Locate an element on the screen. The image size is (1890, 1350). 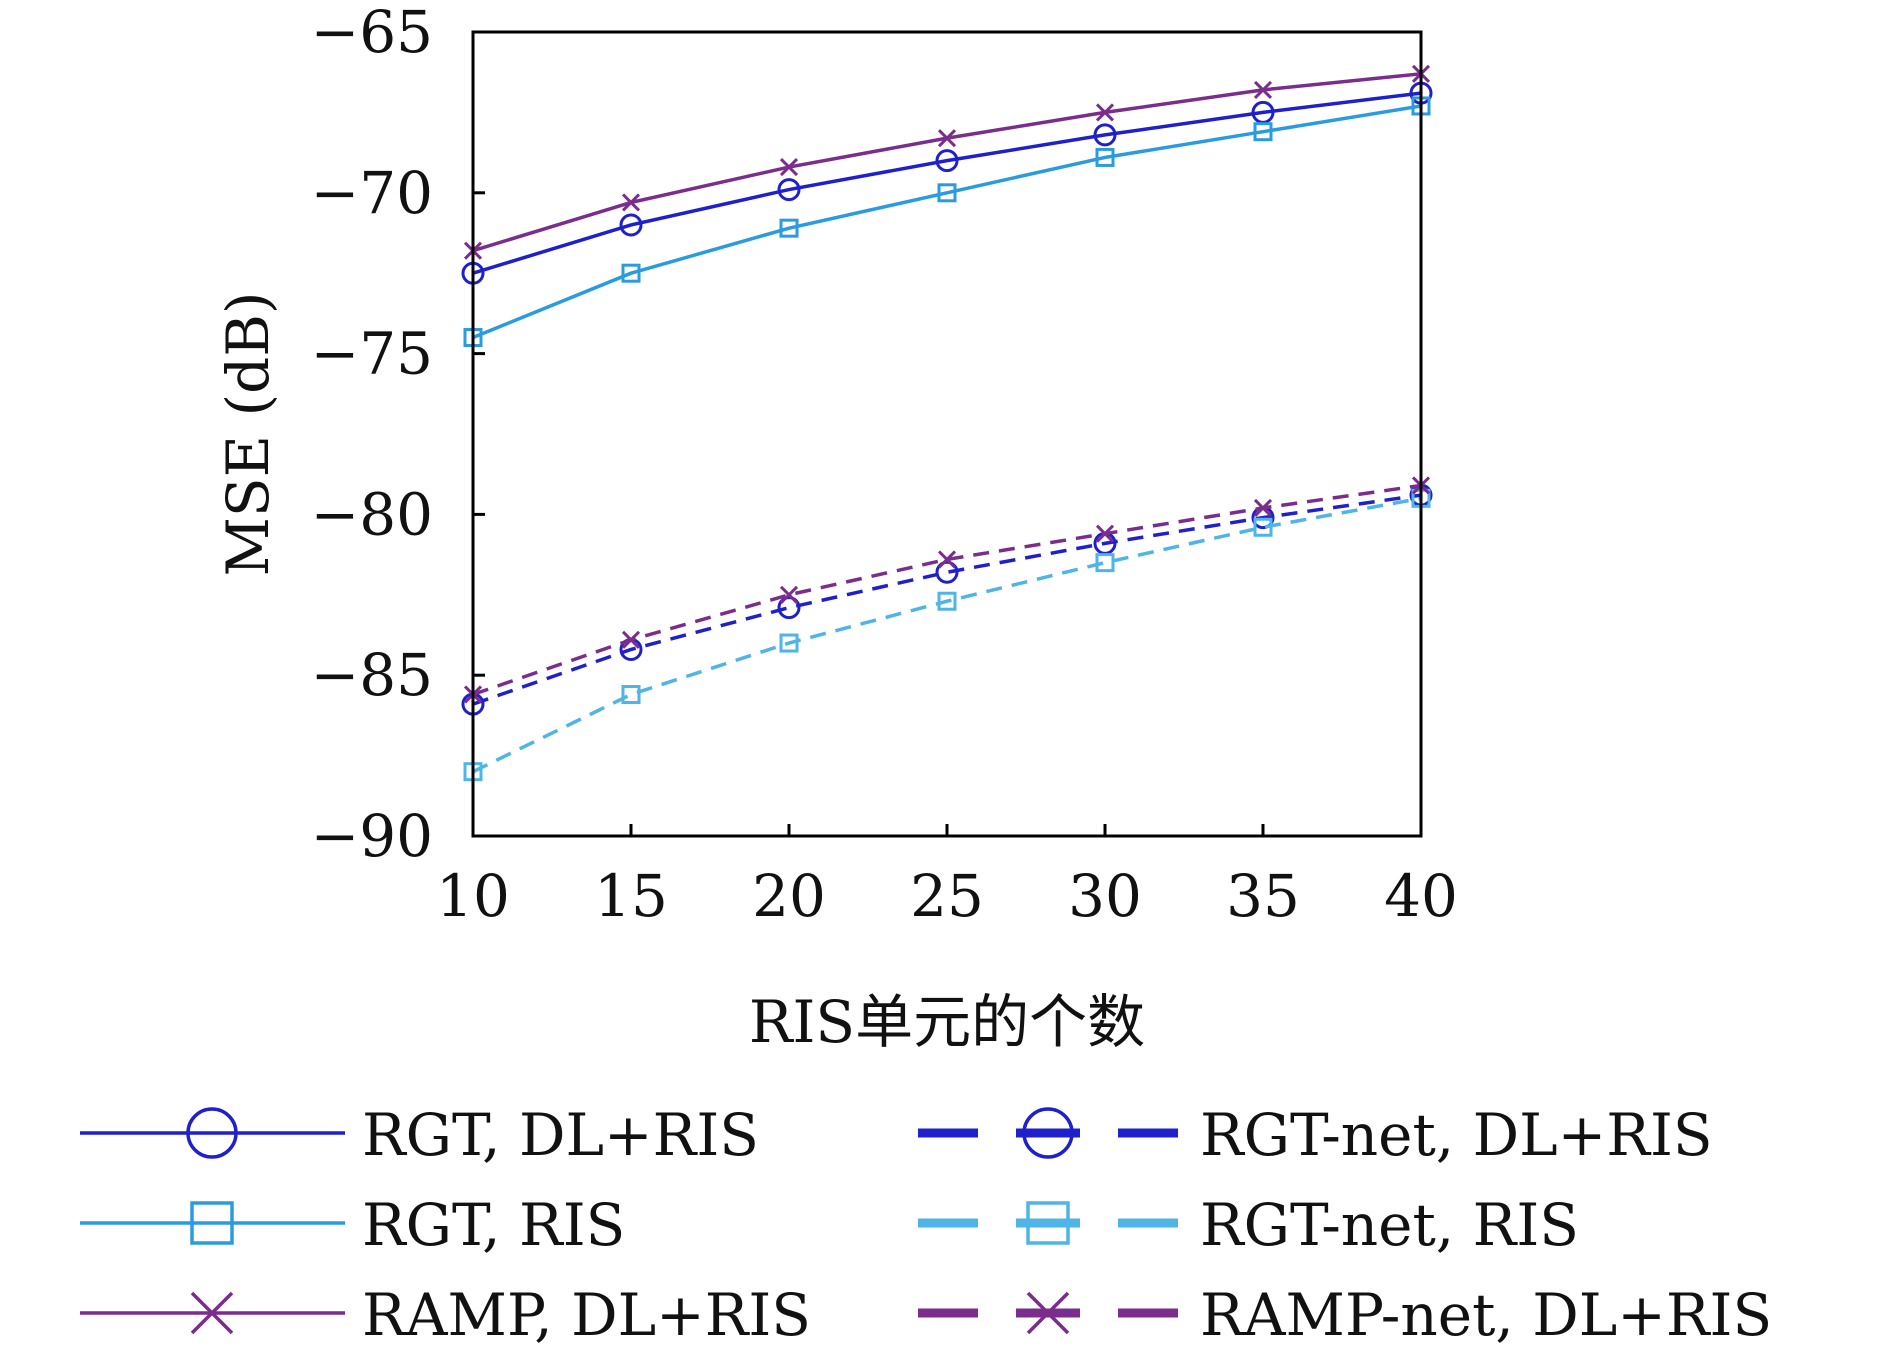
legend-label: RGT-net, RIS is located at coordinates (1389, 1225).